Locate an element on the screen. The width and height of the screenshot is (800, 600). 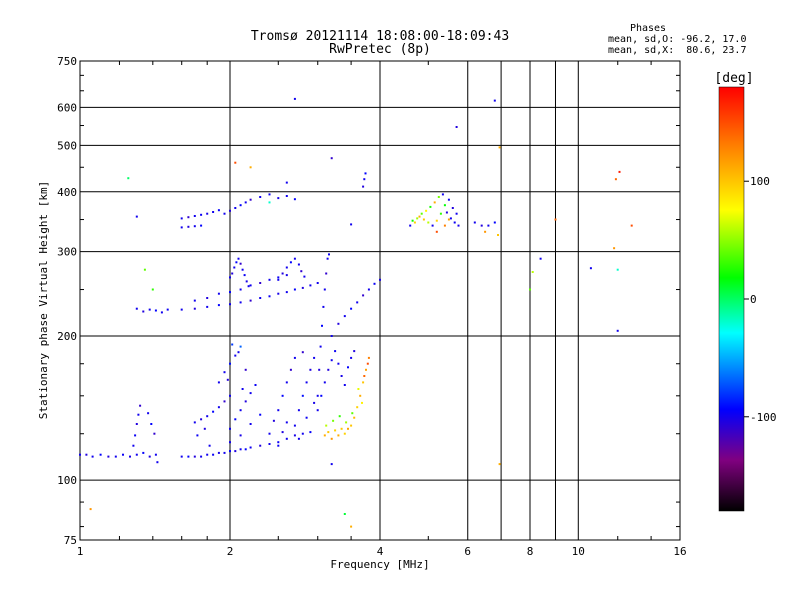
x-tick-label: 10 is located at coordinates (578, 551).